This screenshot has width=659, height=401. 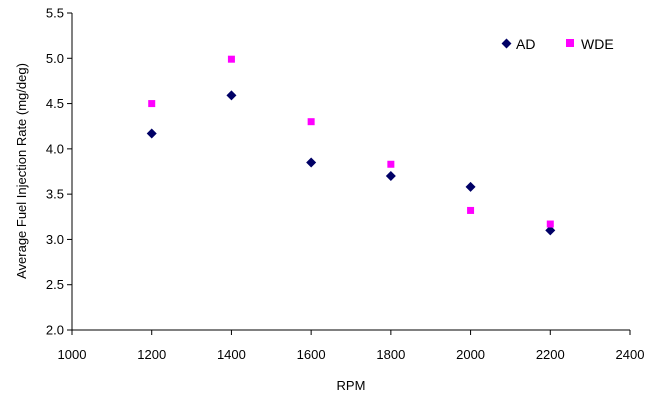 What do you see at coordinates (311, 354) in the screenshot?
I see `x-tick-label: 1600` at bounding box center [311, 354].